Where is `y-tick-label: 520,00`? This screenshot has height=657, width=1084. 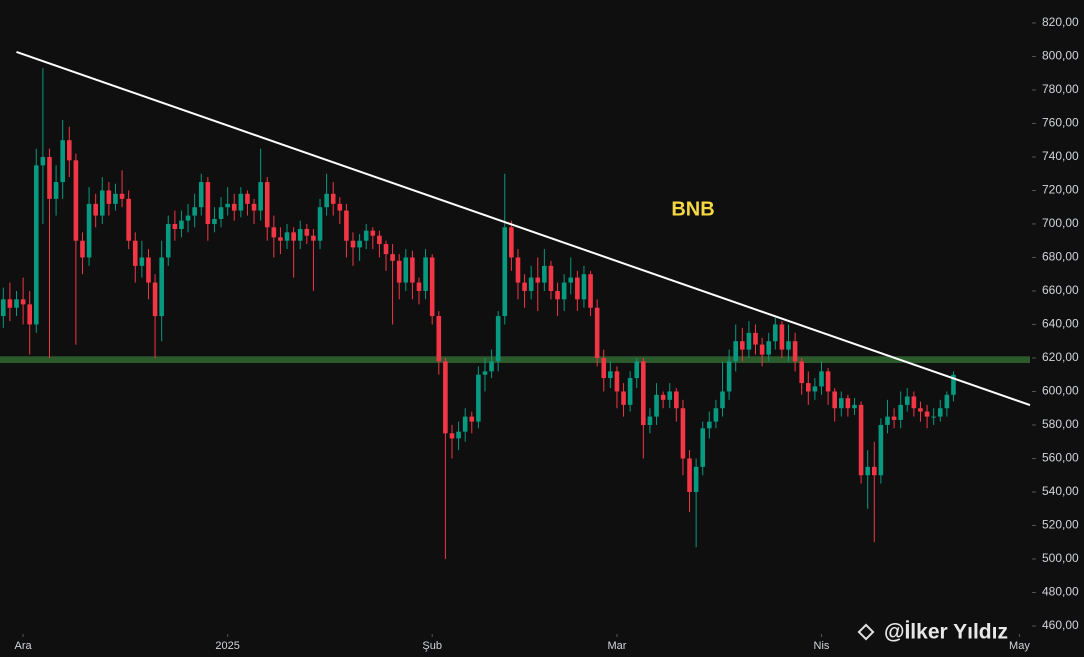
y-tick-label: 520,00 is located at coordinates (1060, 525).